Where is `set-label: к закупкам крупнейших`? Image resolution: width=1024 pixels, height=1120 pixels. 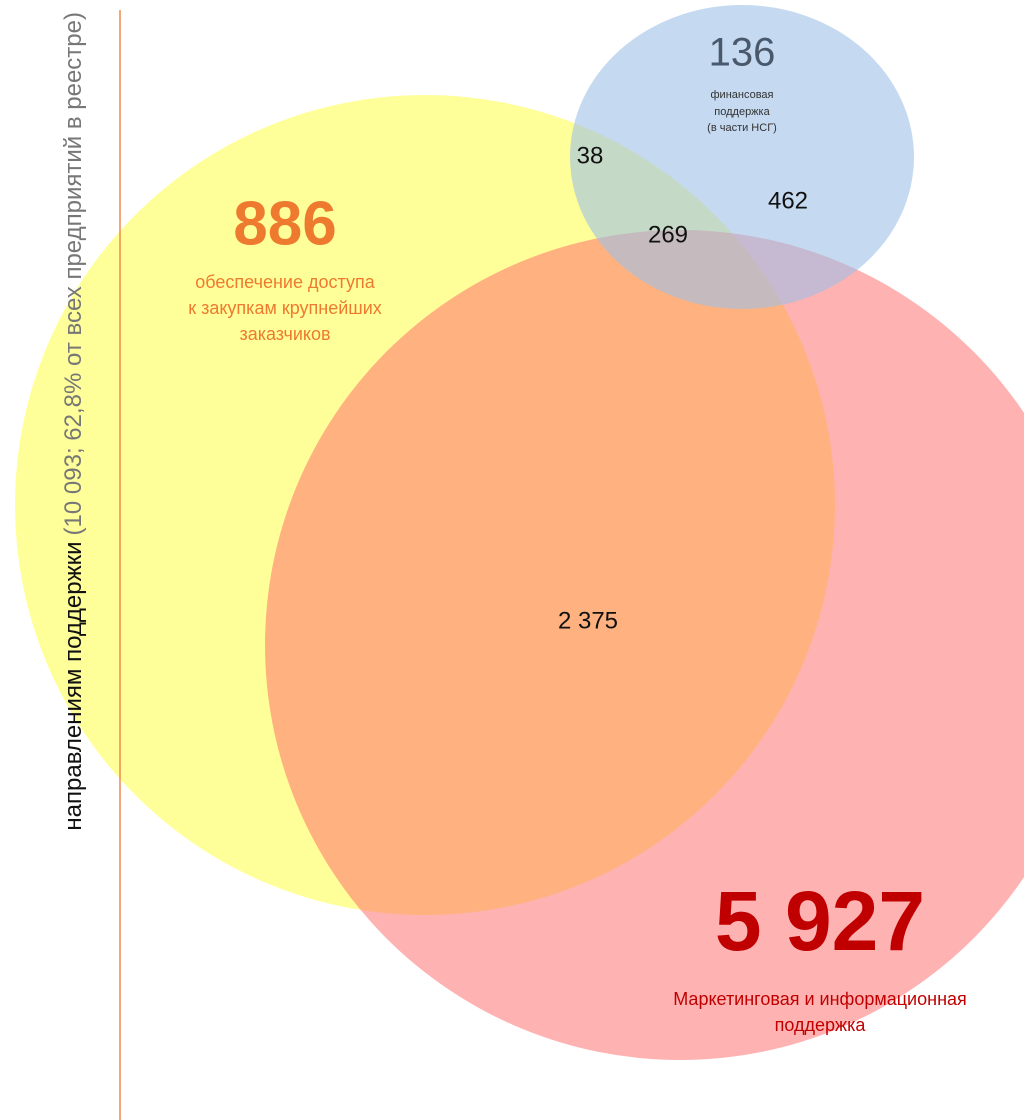
set-label: к закупкам крупнейших is located at coordinates (285, 308).